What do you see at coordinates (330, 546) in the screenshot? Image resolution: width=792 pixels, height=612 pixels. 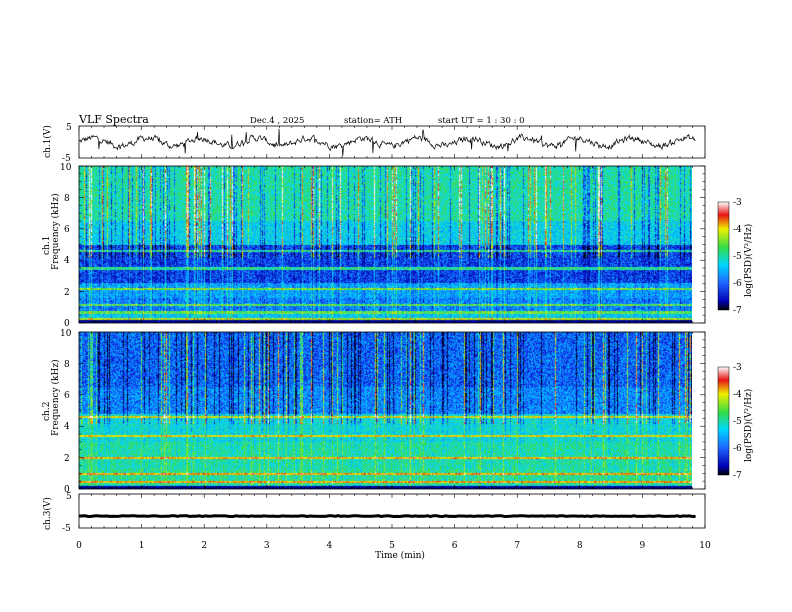 I see `xtick-4: 4` at bounding box center [330, 546].